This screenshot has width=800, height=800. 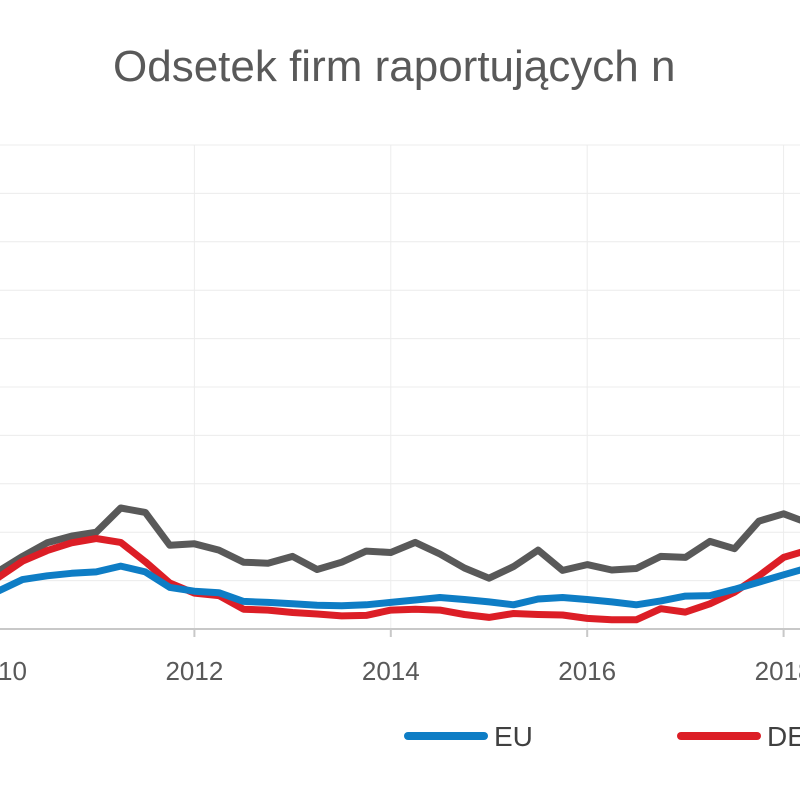 I want to click on x-axis-ticks: 2010 2012 2014 2016 2018, so click(x=400, y=657).